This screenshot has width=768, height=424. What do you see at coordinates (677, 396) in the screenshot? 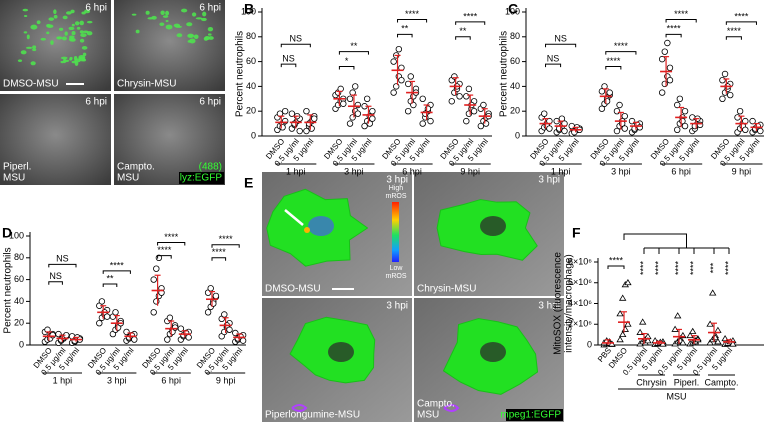
I see `group-label: MSU` at bounding box center [677, 396].